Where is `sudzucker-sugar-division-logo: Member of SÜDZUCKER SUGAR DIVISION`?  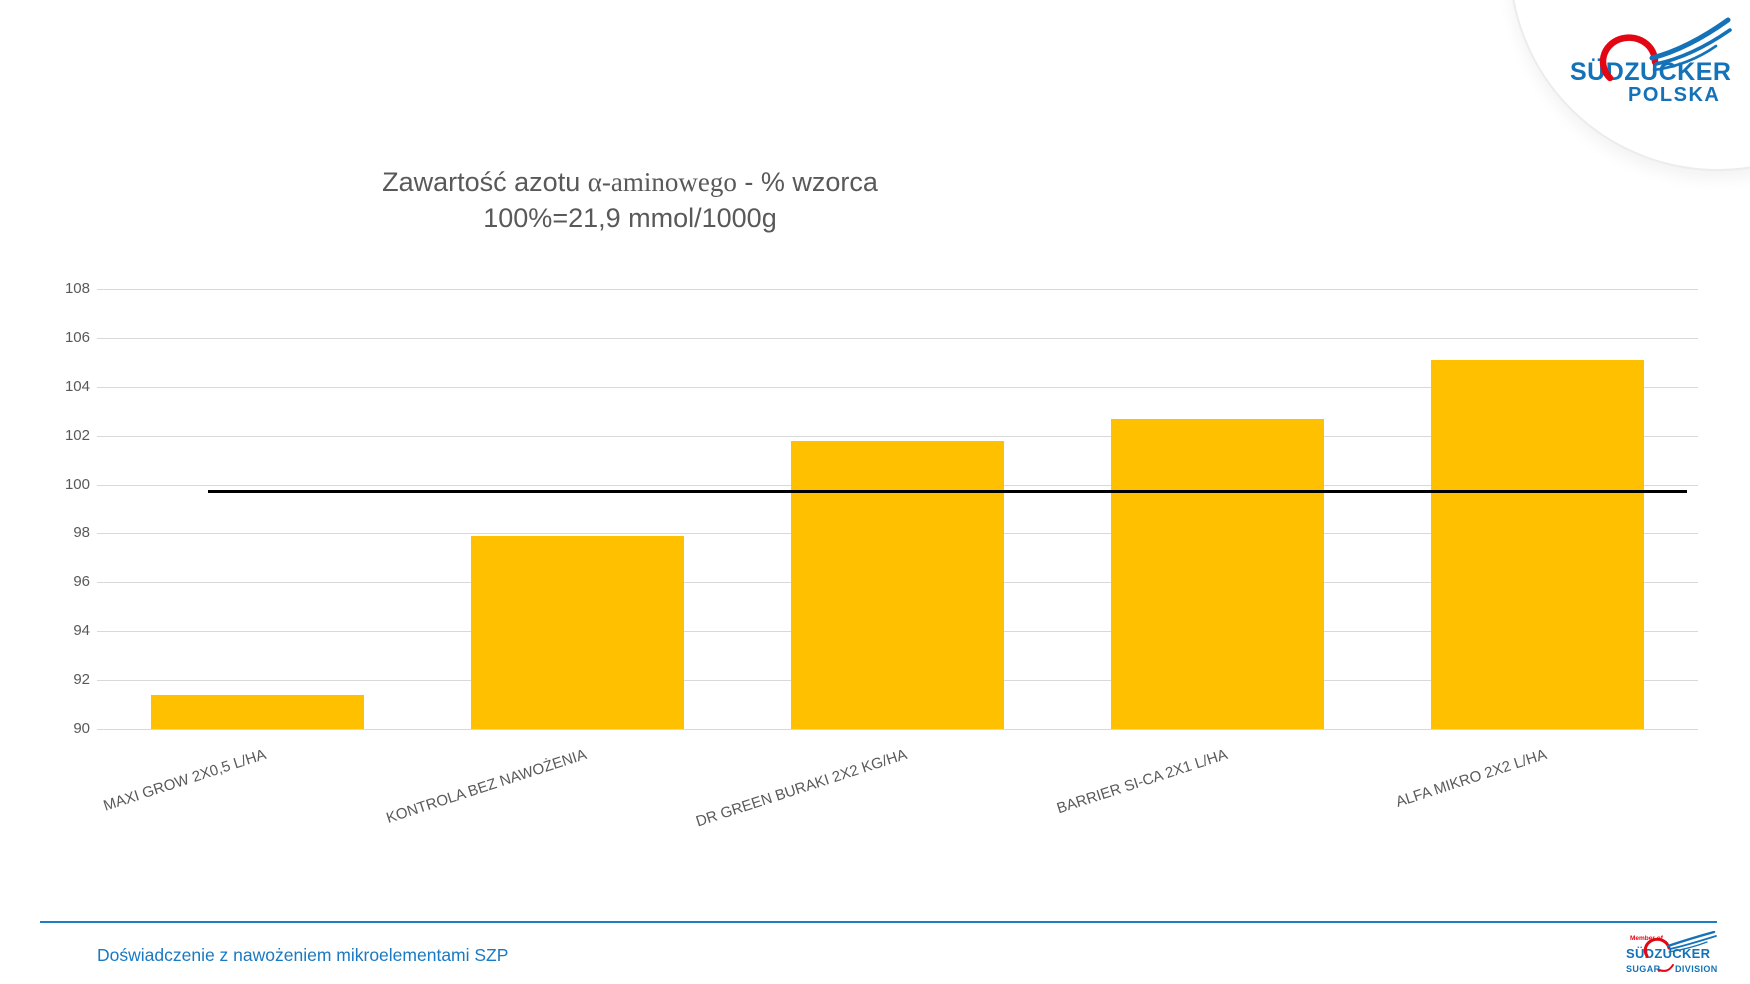
sudzucker-sugar-division-logo: Member of SÜDZUCKER SUGAR DIVISION is located at coordinates (1672, 952).